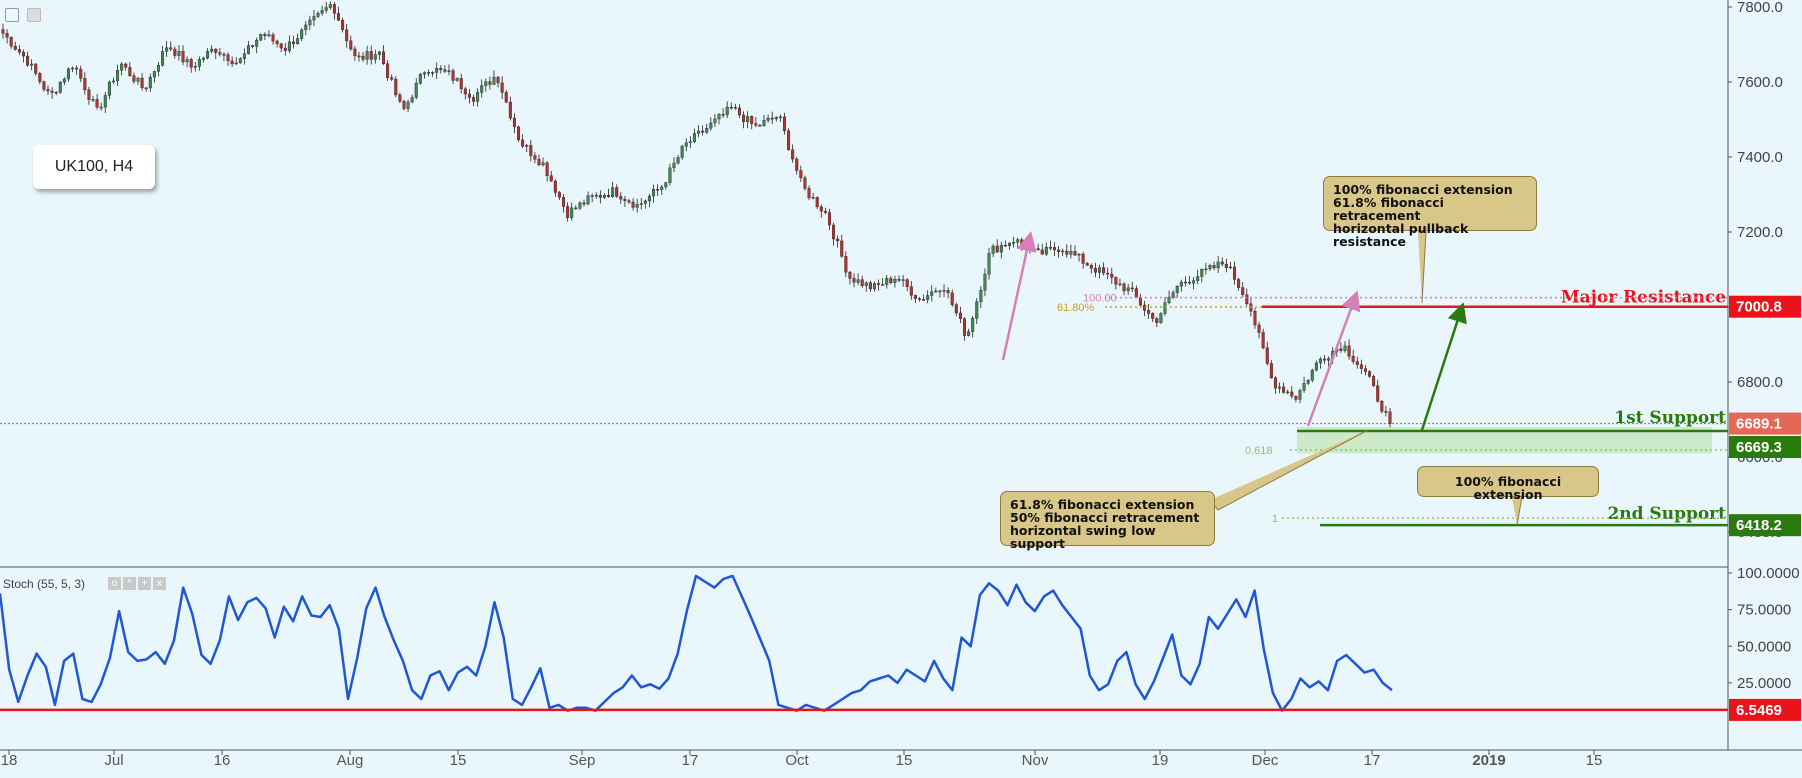 The height and width of the screenshot is (778, 1802). I want to click on toolbar-icons, so click(23, 15).